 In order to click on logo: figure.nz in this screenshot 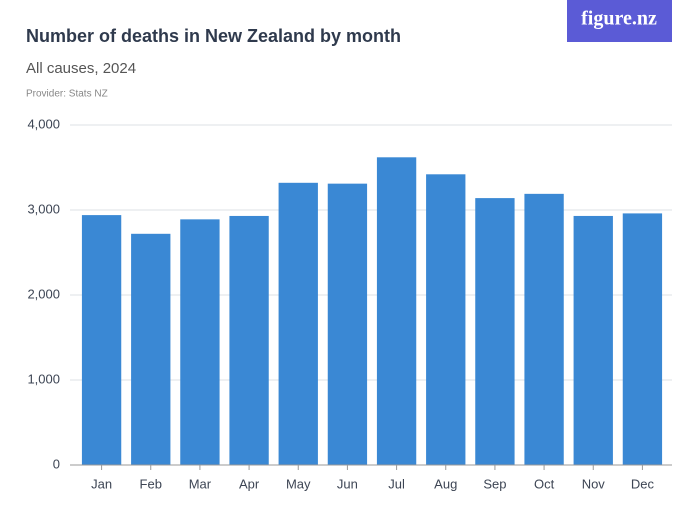, I will do `click(619, 19)`.